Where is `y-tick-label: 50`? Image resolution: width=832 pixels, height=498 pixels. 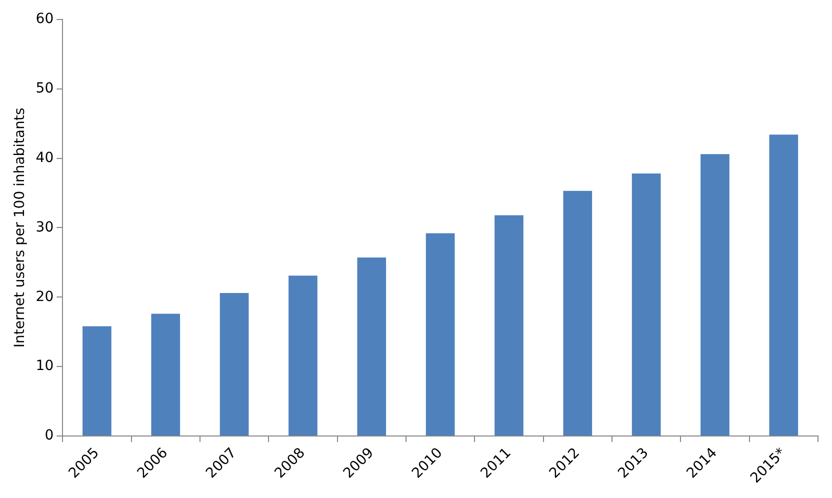
y-tick-label: 50 is located at coordinates (45, 88).